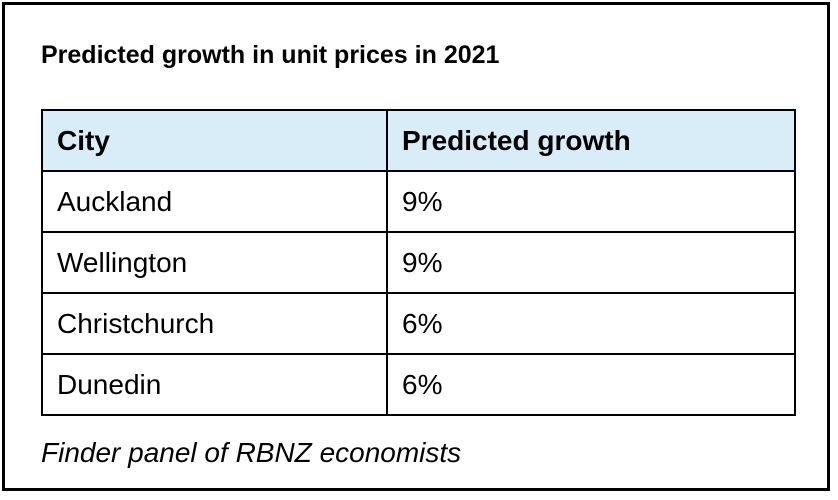  I want to click on table-row: Dunedin 6%, so click(418, 384).